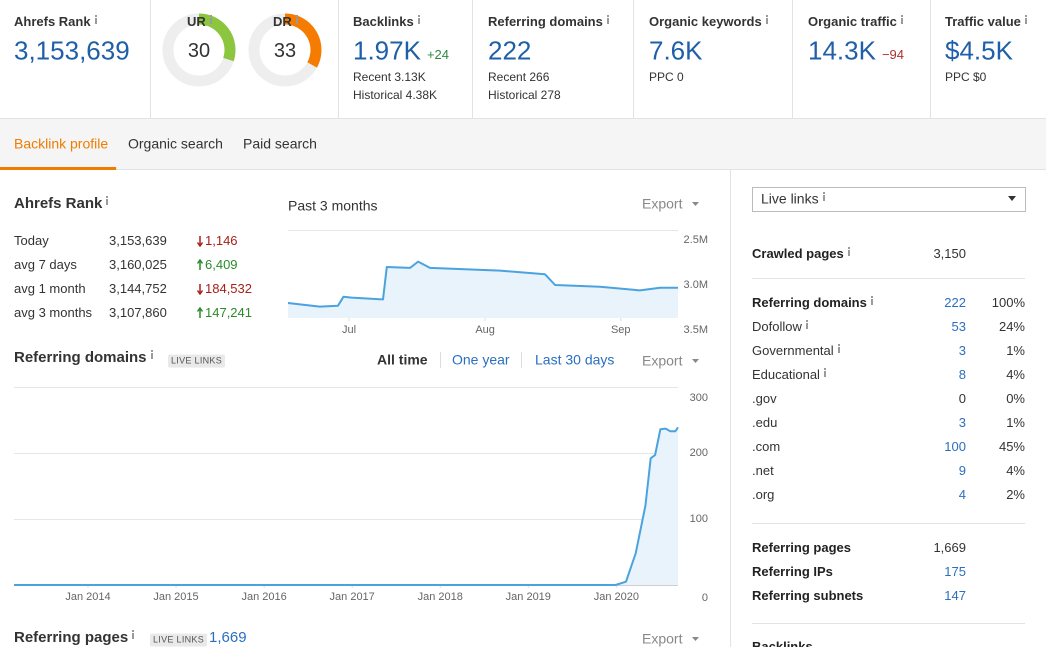 The height and width of the screenshot is (647, 1046). What do you see at coordinates (792, 572) in the screenshot?
I see `stat-label: Referring IPs` at bounding box center [792, 572].